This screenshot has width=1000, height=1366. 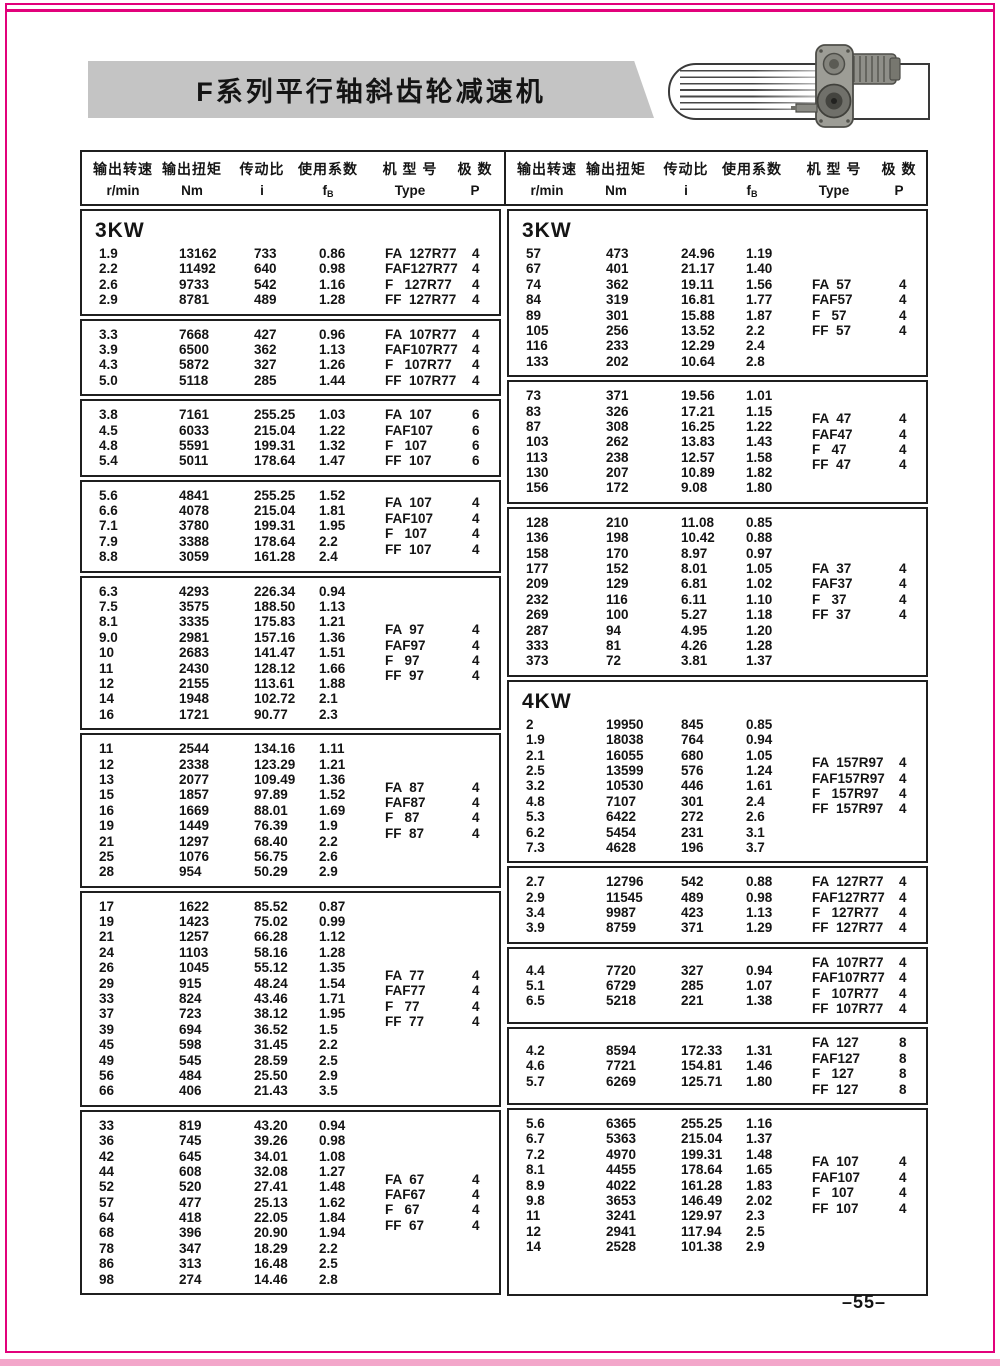 What do you see at coordinates (332, 999) in the screenshot?
I see `service-factor-value: 1.71` at bounding box center [332, 999].